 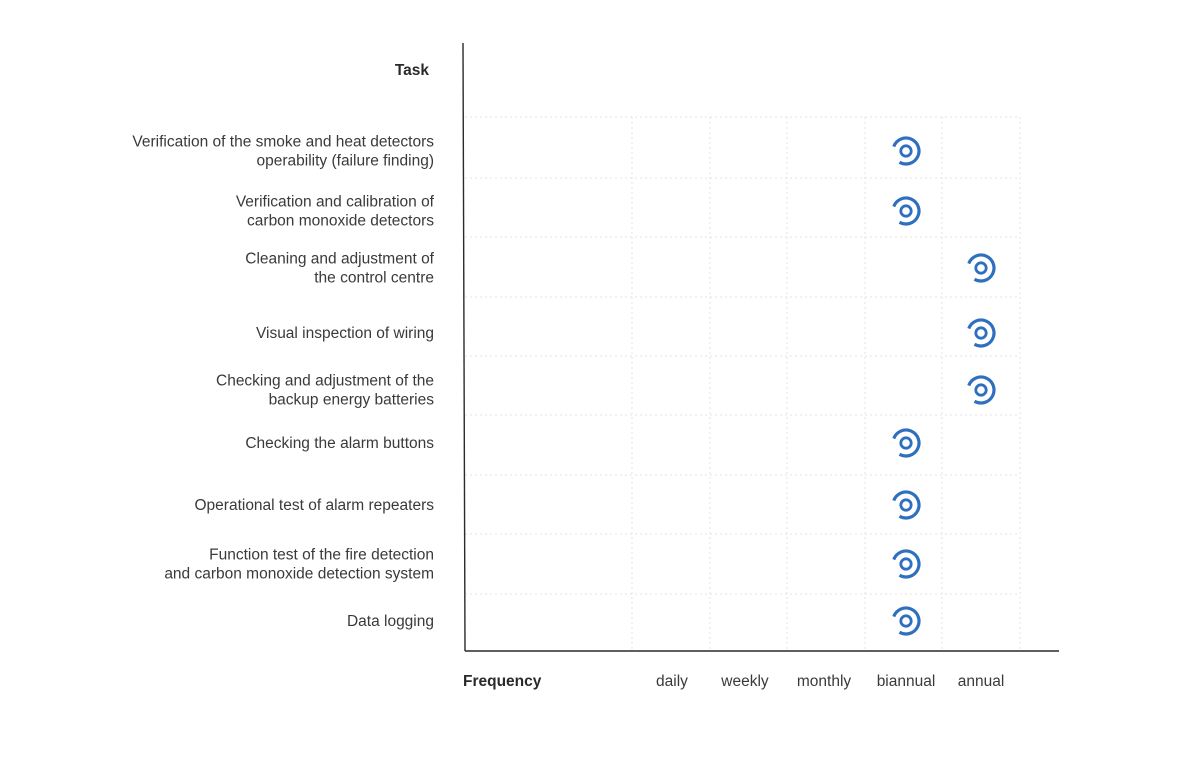 I want to click on task-label-line: backup energy batteries, so click(x=352, y=400).